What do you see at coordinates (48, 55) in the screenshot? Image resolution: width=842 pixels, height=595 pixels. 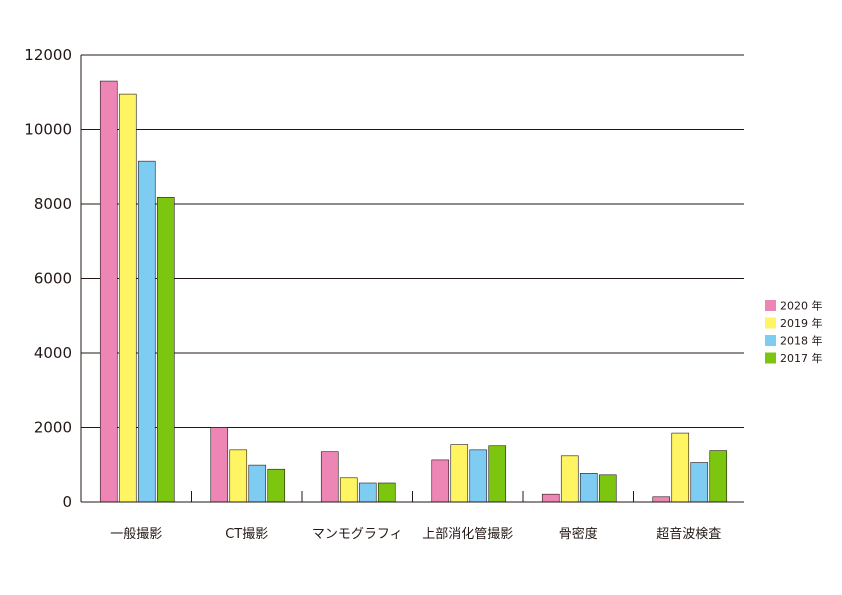 I see `y-tick-label: 12000` at bounding box center [48, 55].